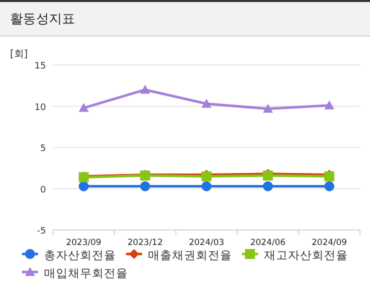  I want to click on x-tick-label: 2024/09, so click(329, 243).